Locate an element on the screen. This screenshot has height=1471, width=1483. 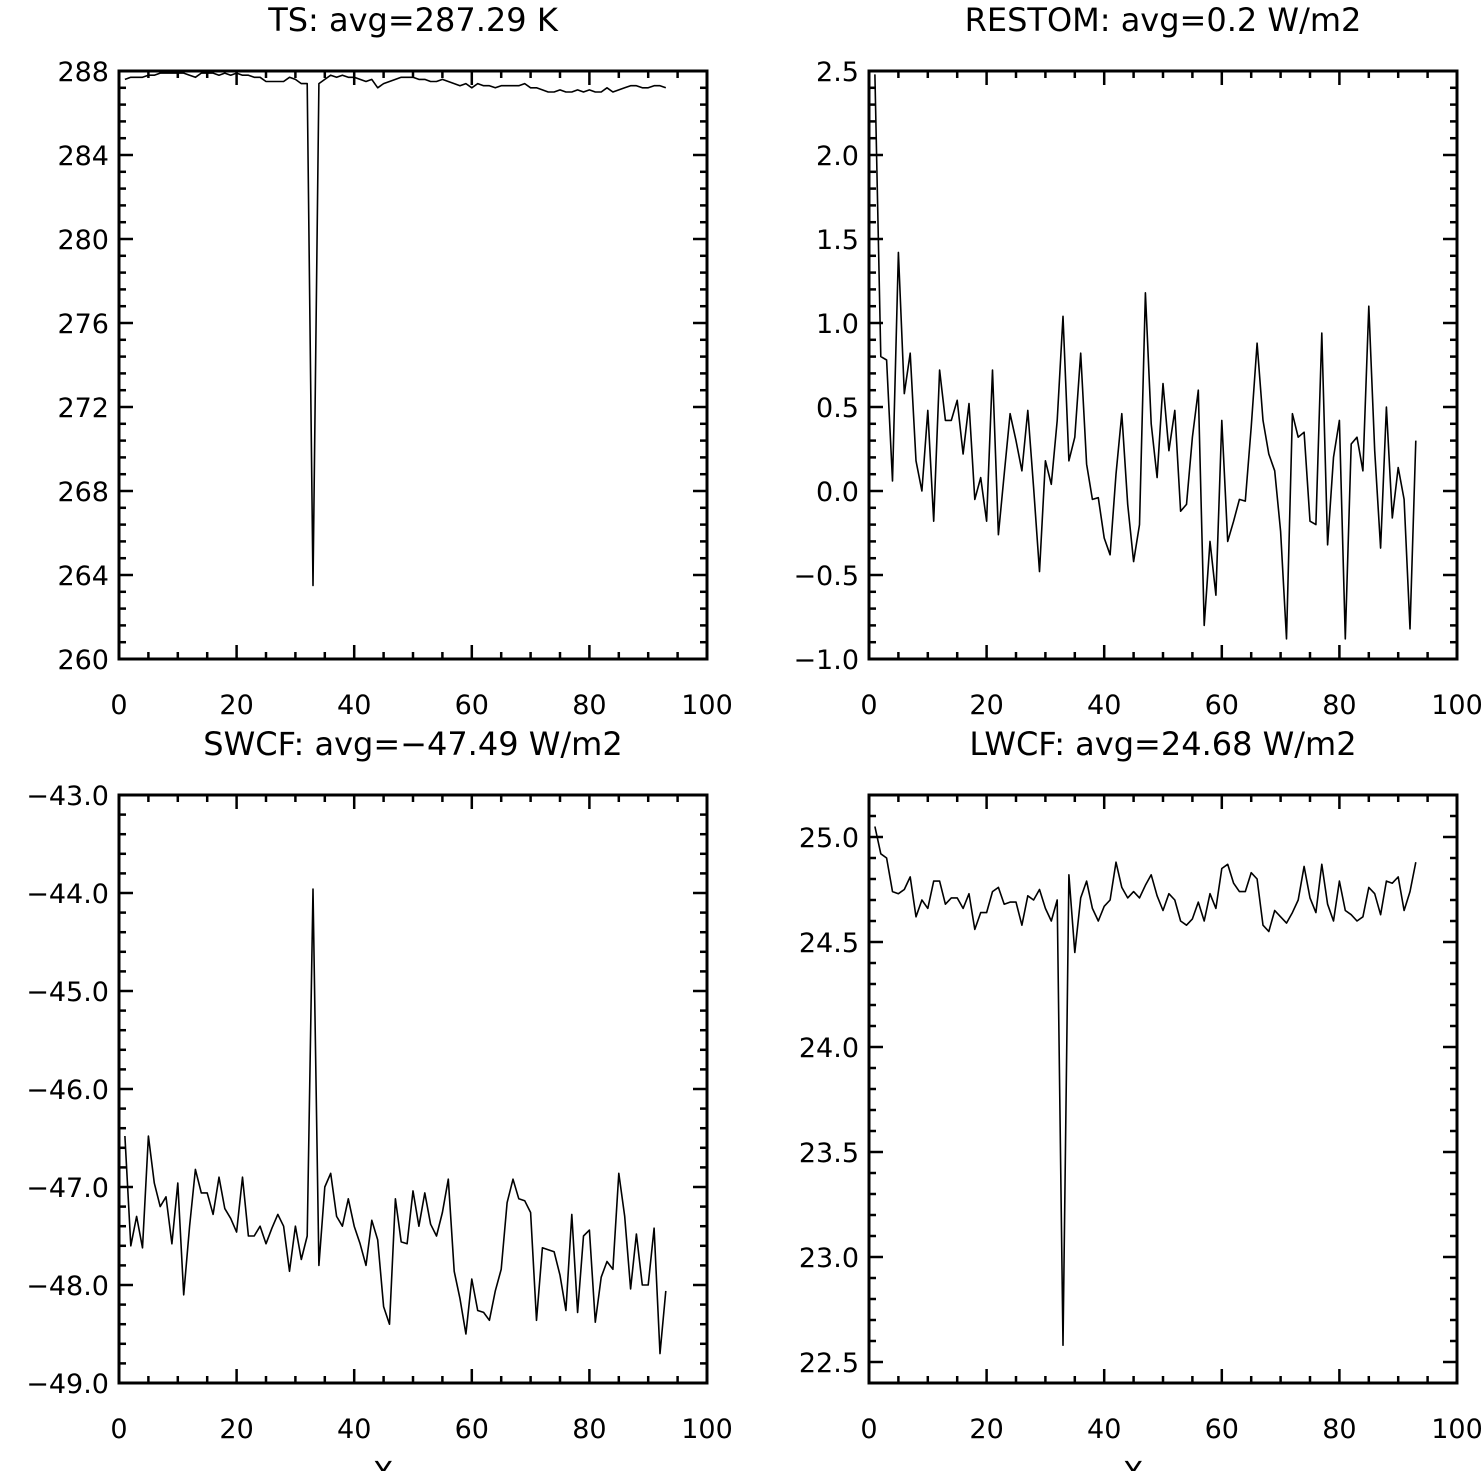
y-tick-label: −1.0 is located at coordinates (826, 660).